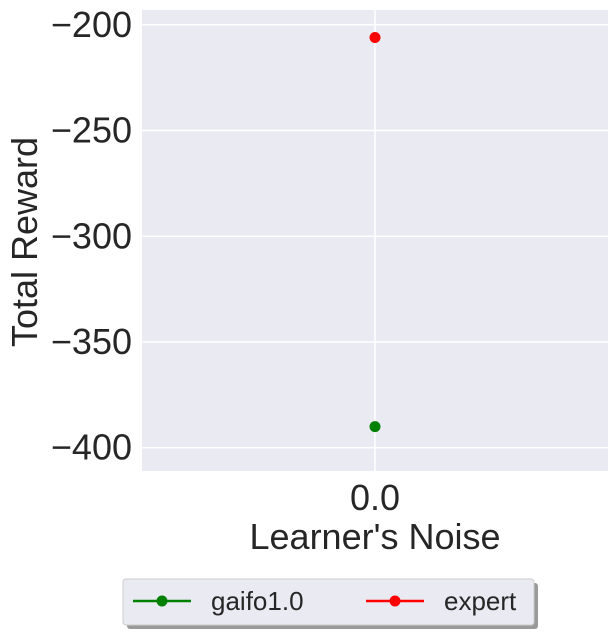 The height and width of the screenshot is (637, 616). Describe the element at coordinates (91, 24) in the screenshot. I see `y-tick-label: −200` at that location.